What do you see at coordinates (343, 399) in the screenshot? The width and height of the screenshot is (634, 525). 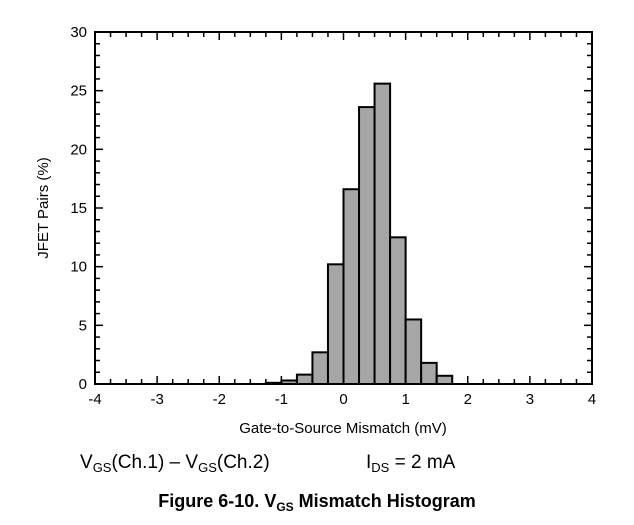 I see `x-tick-label: 0` at bounding box center [343, 399].